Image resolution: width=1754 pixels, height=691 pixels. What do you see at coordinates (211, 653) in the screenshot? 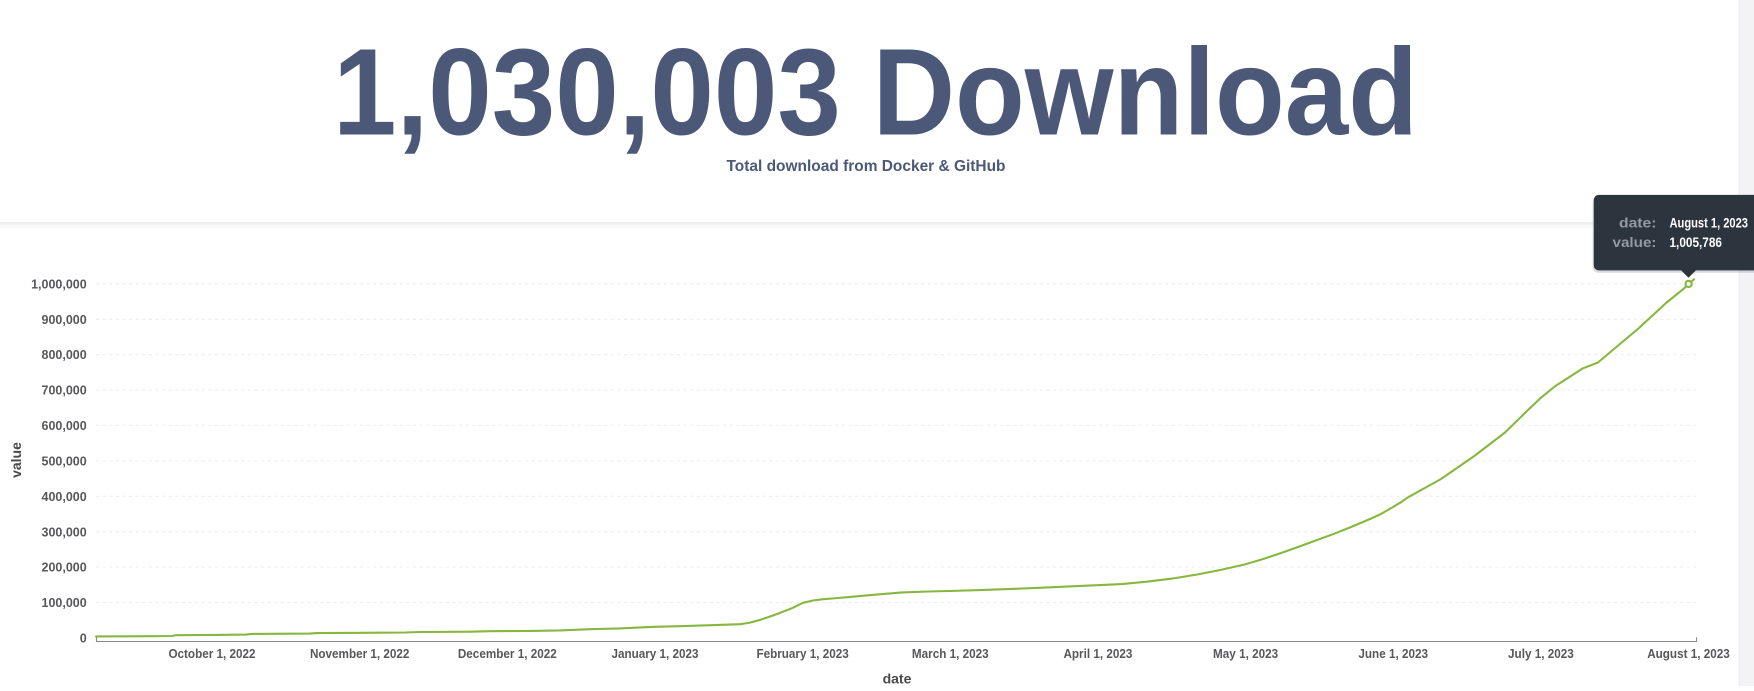
I see `svg-text: October 1, 2022` at bounding box center [211, 653].